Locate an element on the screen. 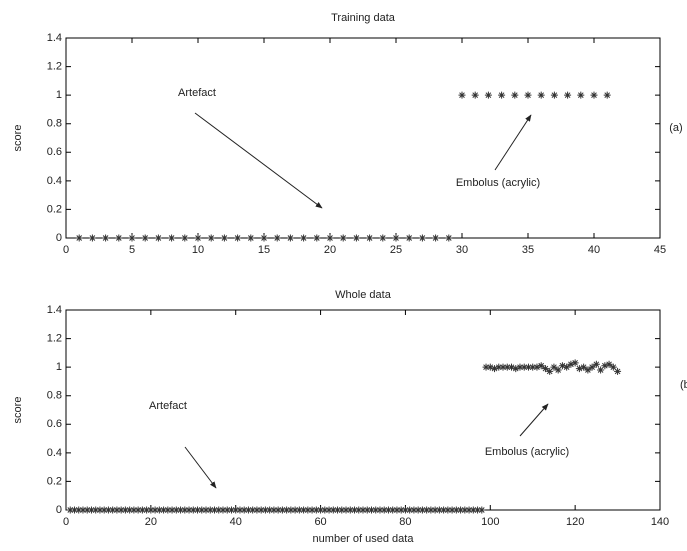 The width and height of the screenshot is (687, 551). x-tick-label: 25 is located at coordinates (396, 250).